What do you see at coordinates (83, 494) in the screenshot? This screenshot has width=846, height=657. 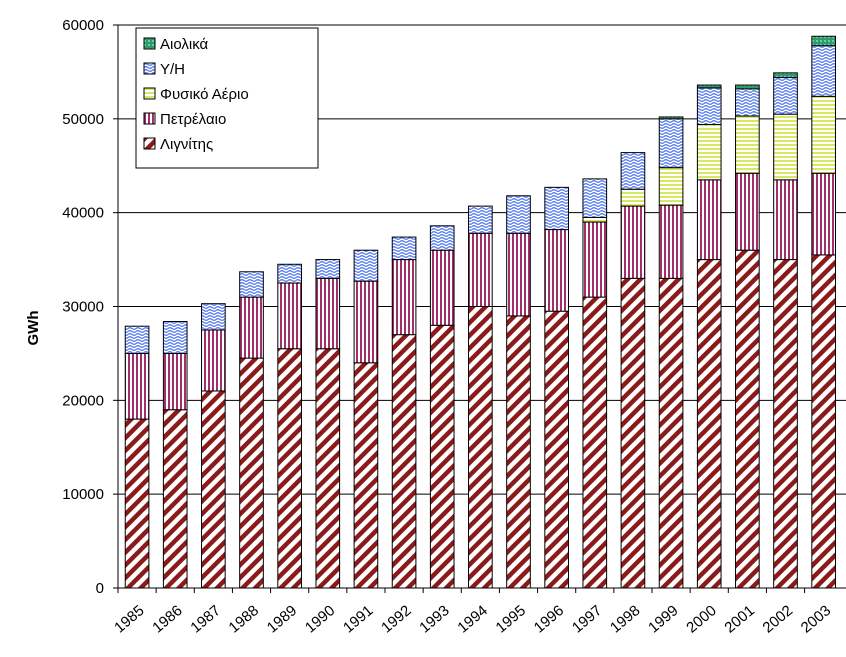 I see `y-tick-label: 10000` at bounding box center [83, 494].